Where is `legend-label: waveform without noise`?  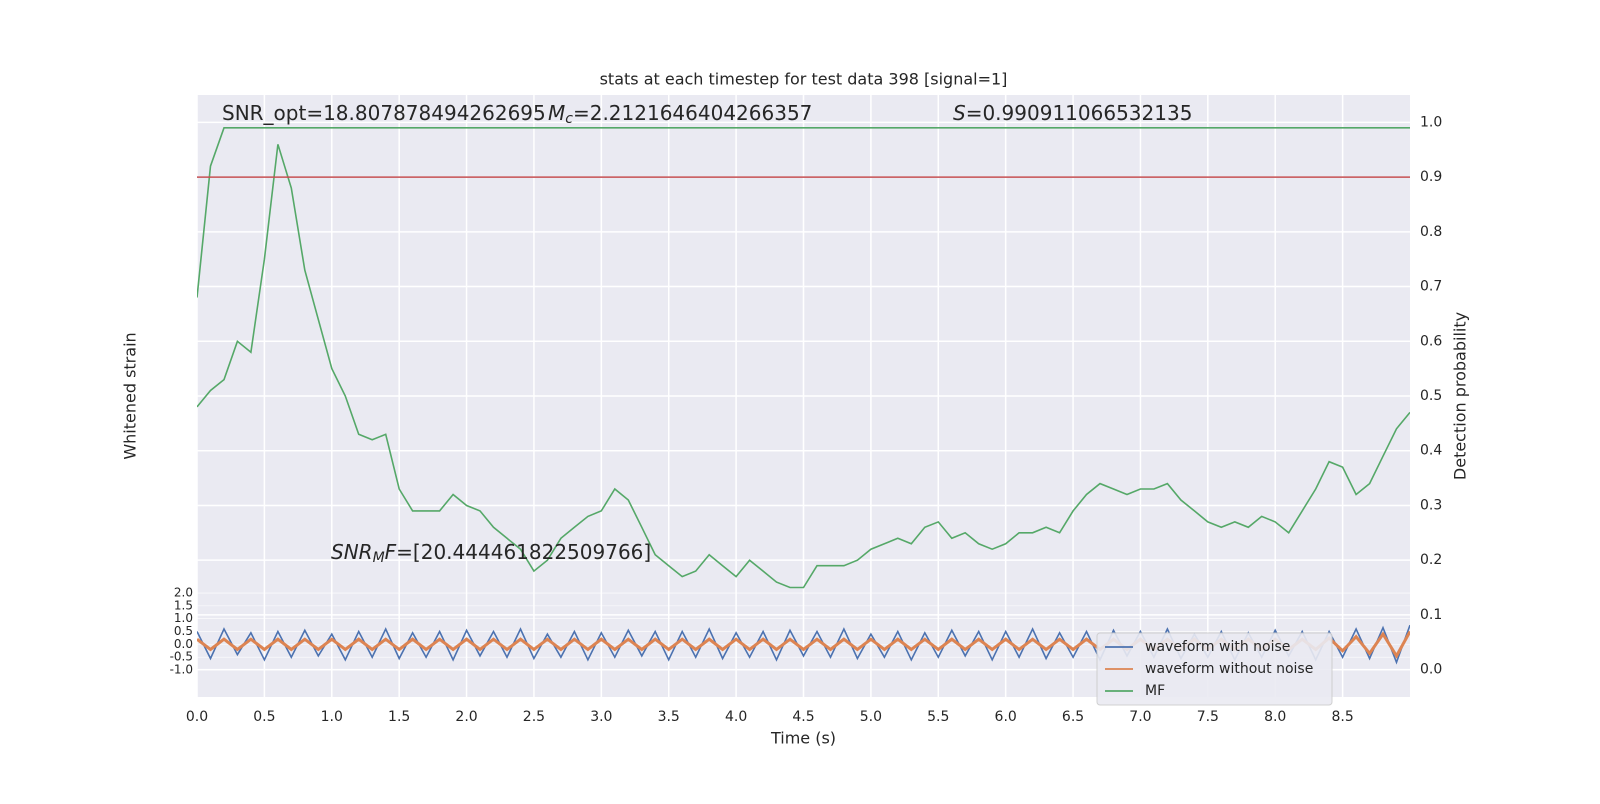 legend-label: waveform without noise is located at coordinates (1229, 669).